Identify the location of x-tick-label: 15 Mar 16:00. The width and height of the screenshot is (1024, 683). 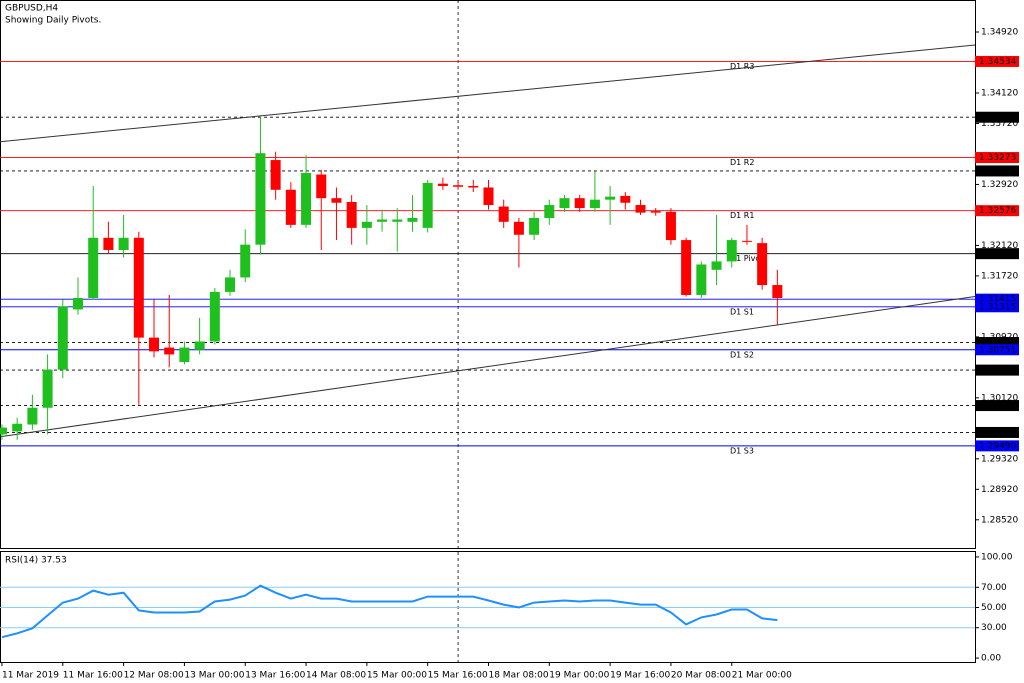
(458, 676).